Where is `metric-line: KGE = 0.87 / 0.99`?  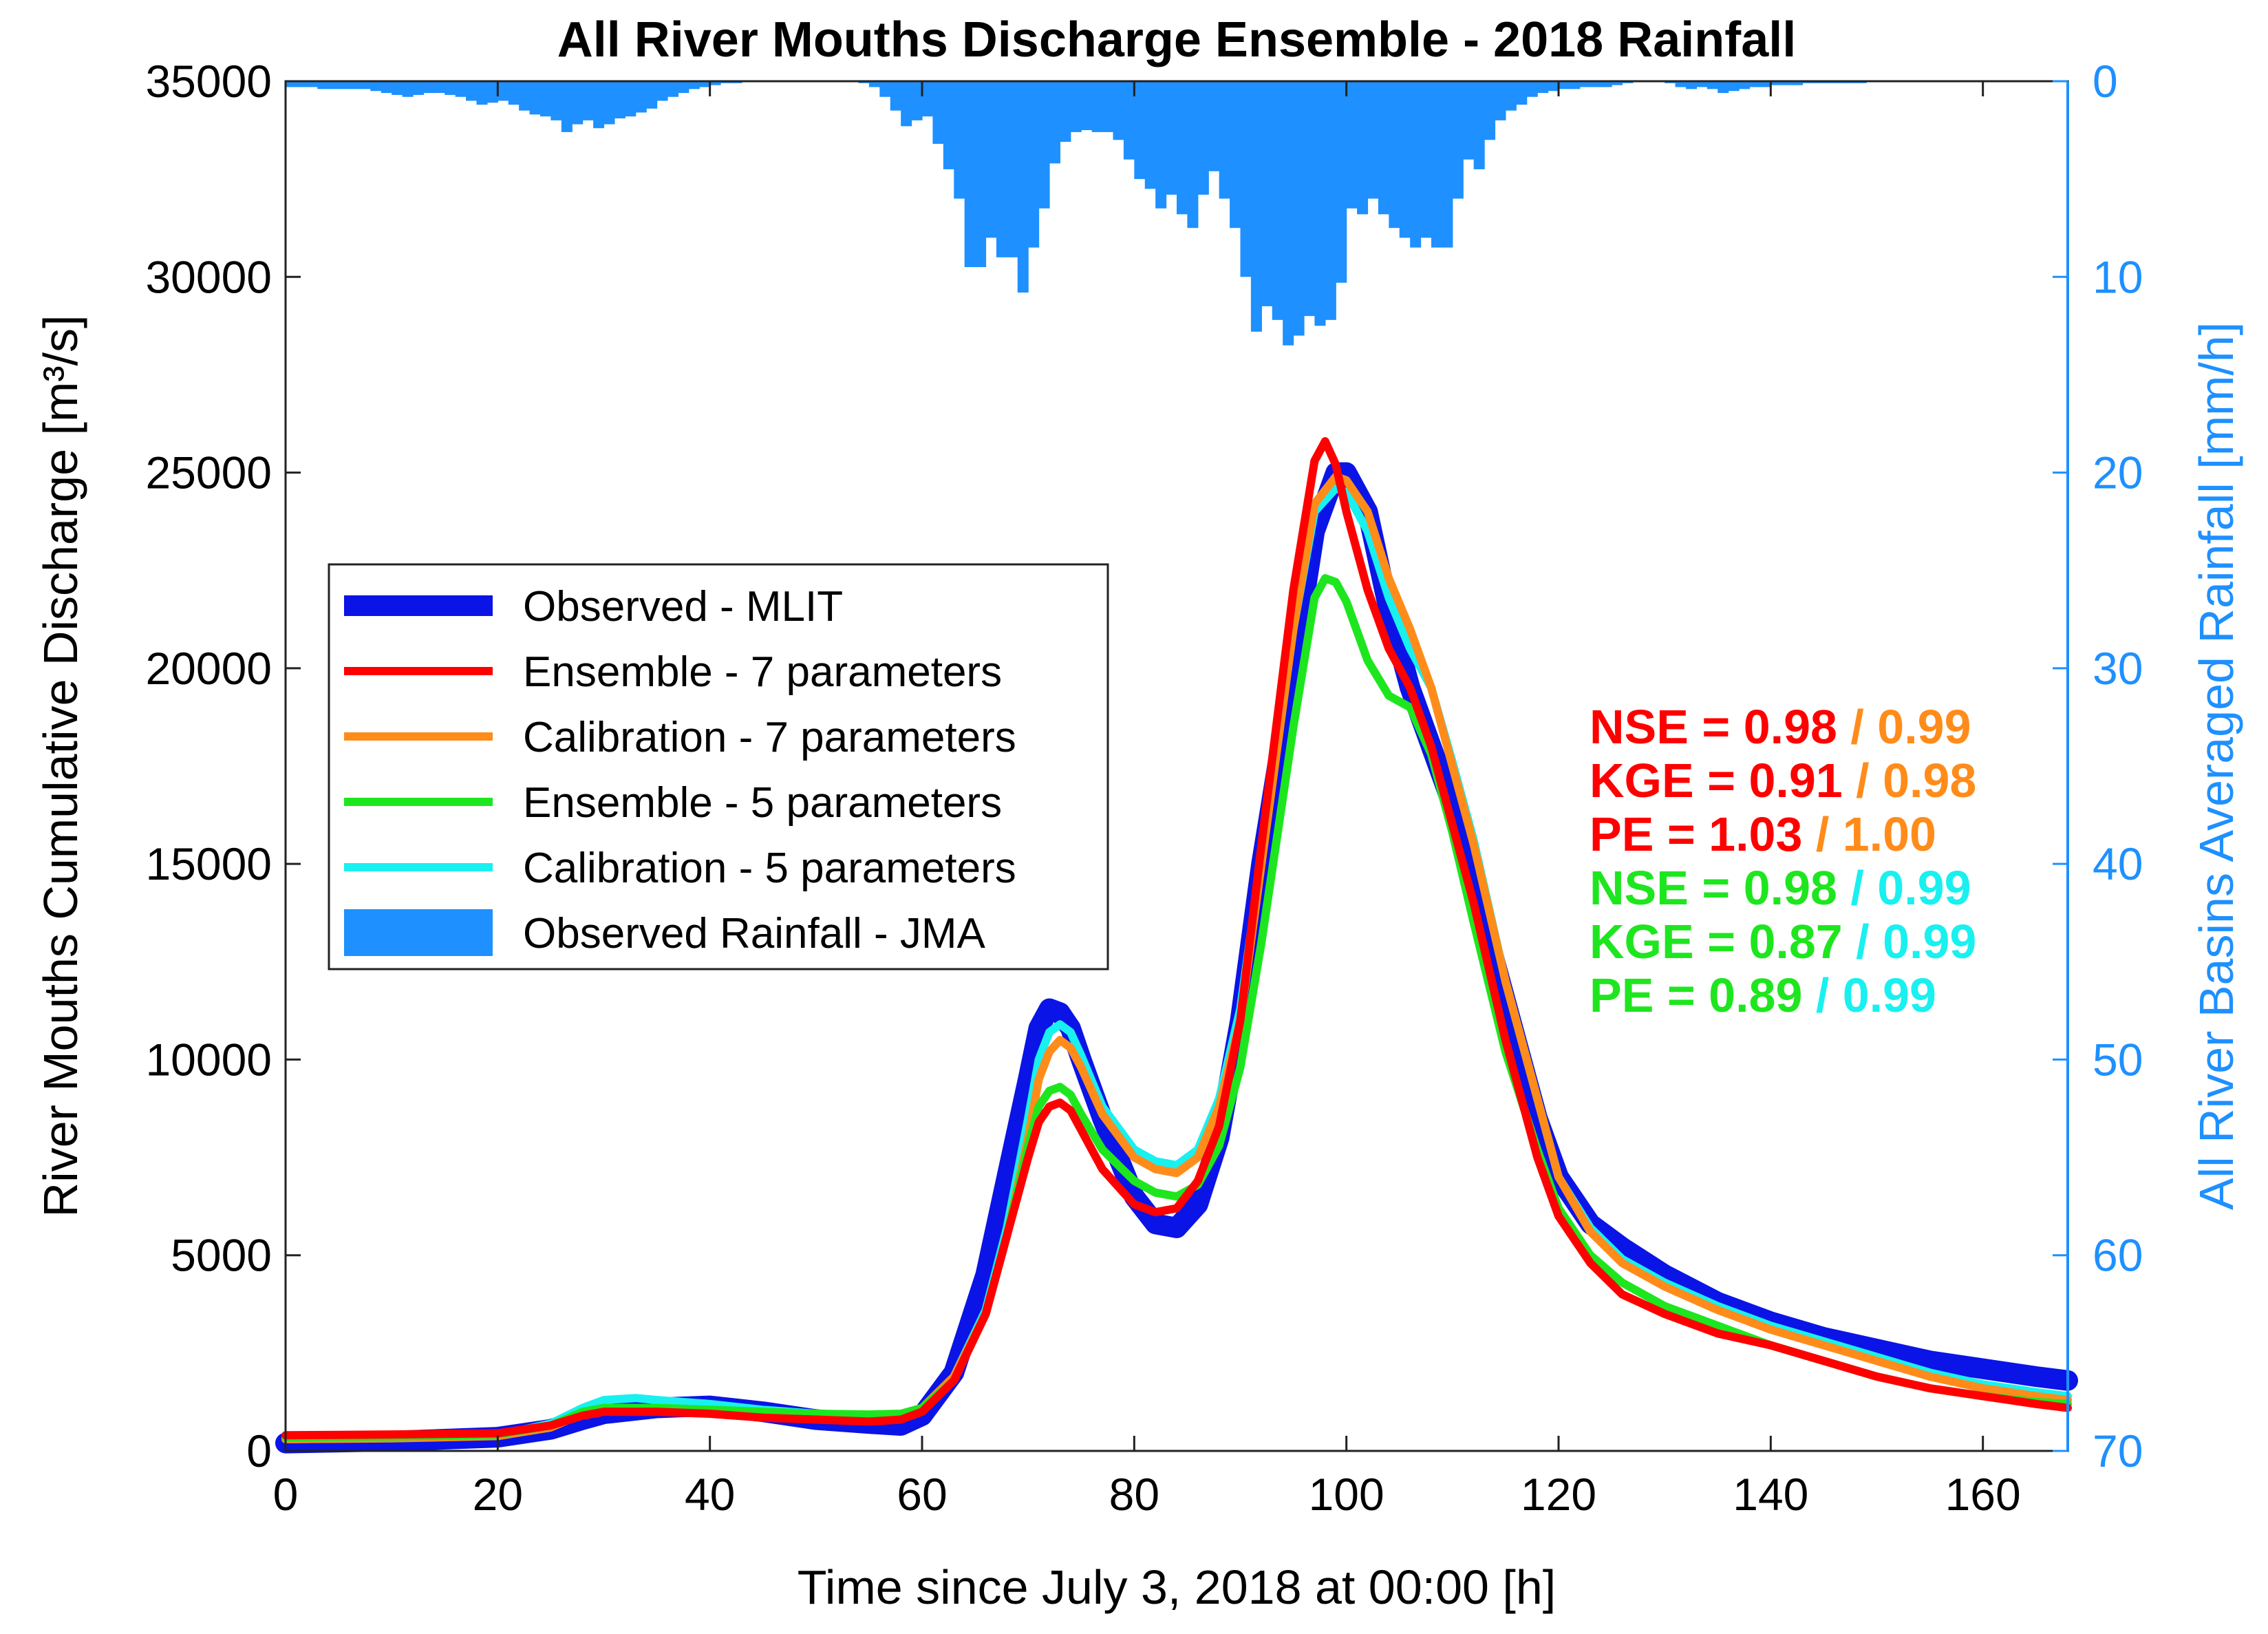
metric-line: KGE = 0.87 / 0.99 is located at coordinates (1783, 941).